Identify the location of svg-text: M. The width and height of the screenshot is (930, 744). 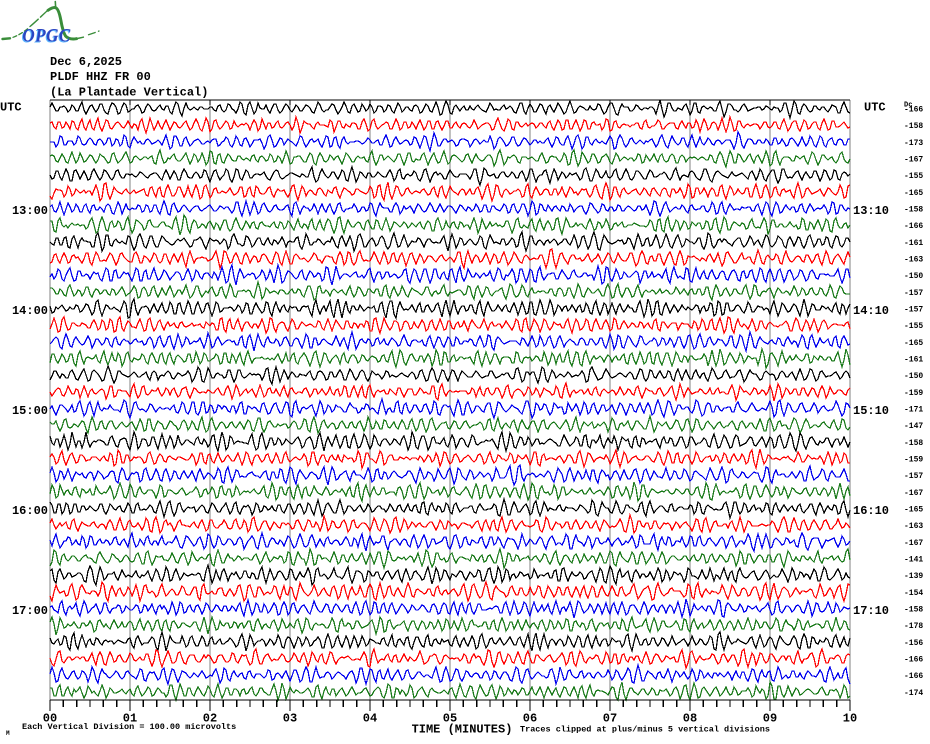
(8, 733).